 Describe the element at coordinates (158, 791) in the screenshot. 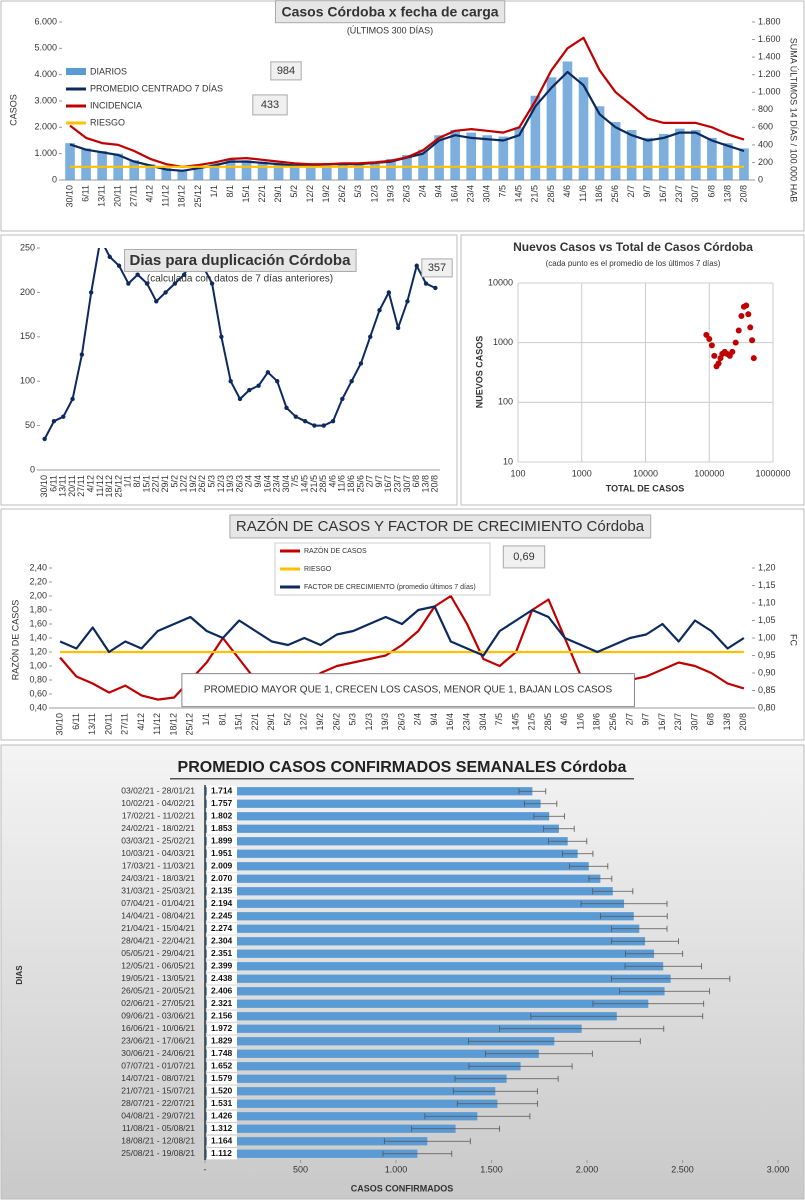

I see `category-label: 03/02/21 - 28/01/21` at that location.